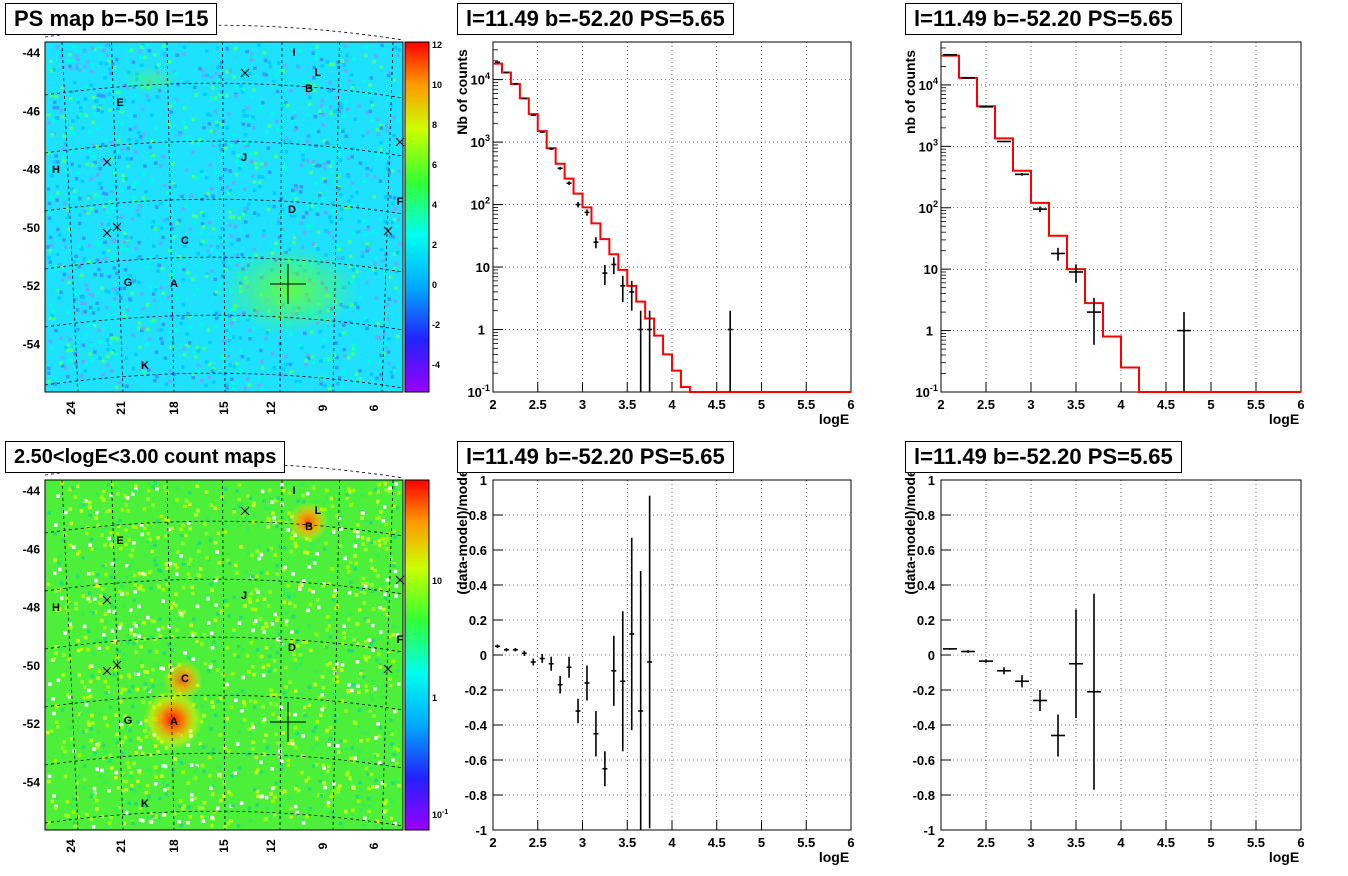  I want to click on x-tick-label: 3, so click(1030, 404).